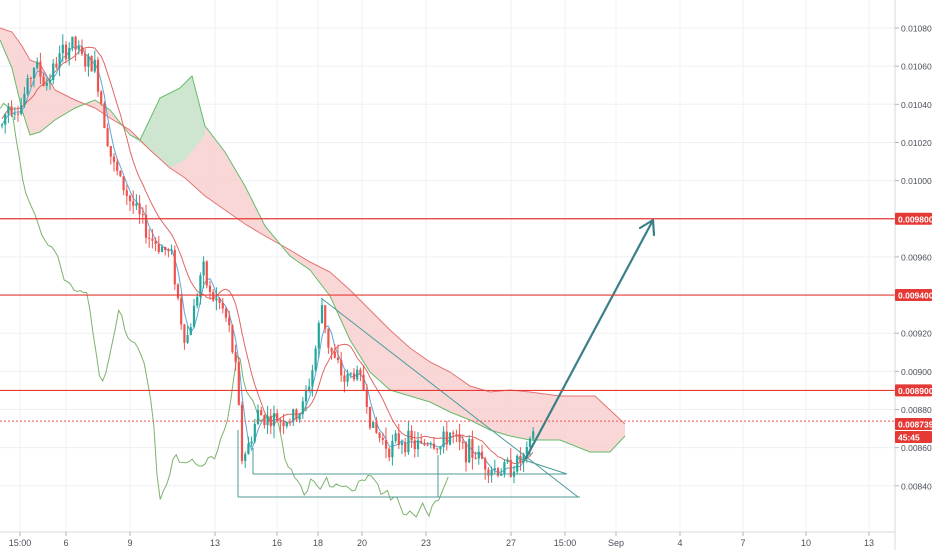 The image size is (932, 555). I want to click on level-0.008900-label: 0.008900, so click(915, 391).